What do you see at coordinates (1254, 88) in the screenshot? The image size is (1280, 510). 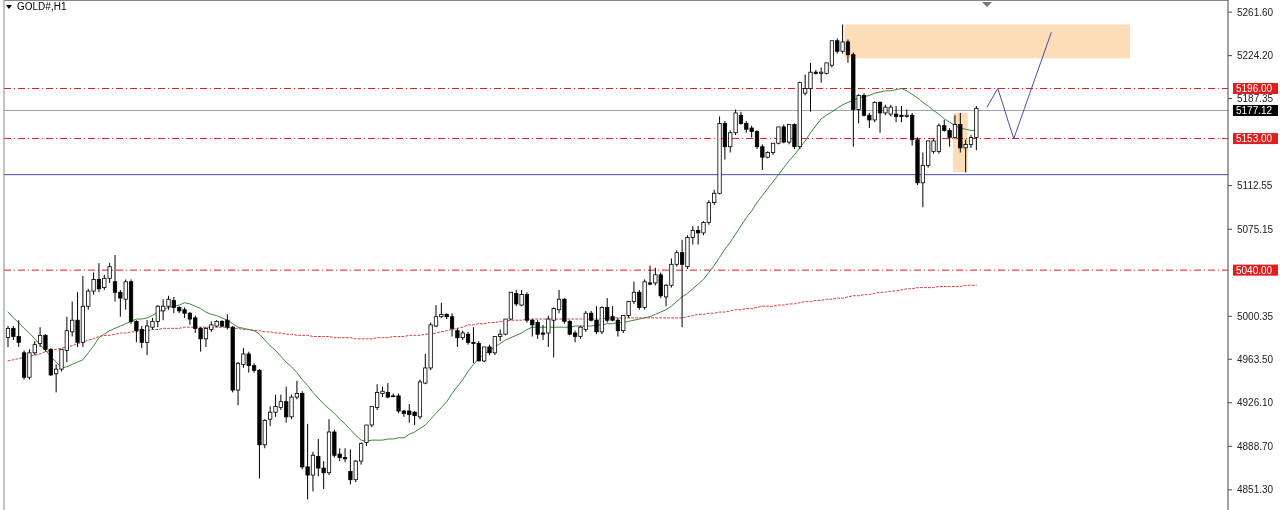 I see `ref-line-label: 5196.00` at bounding box center [1254, 88].